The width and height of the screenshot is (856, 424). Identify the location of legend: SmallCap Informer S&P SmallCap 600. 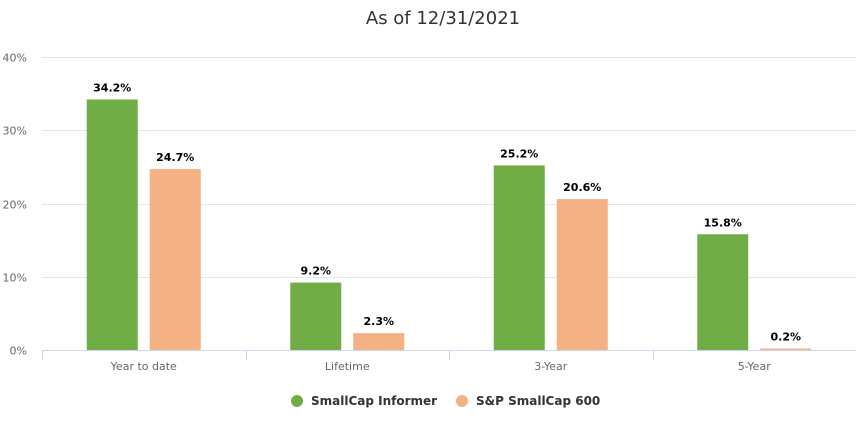
(445, 401).